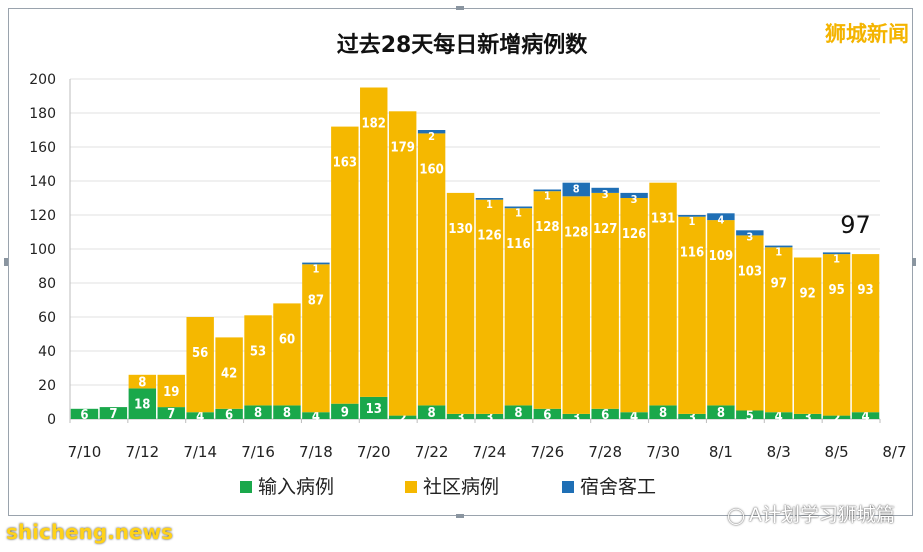  I want to click on x-tick-label: 7/24, so click(490, 452).